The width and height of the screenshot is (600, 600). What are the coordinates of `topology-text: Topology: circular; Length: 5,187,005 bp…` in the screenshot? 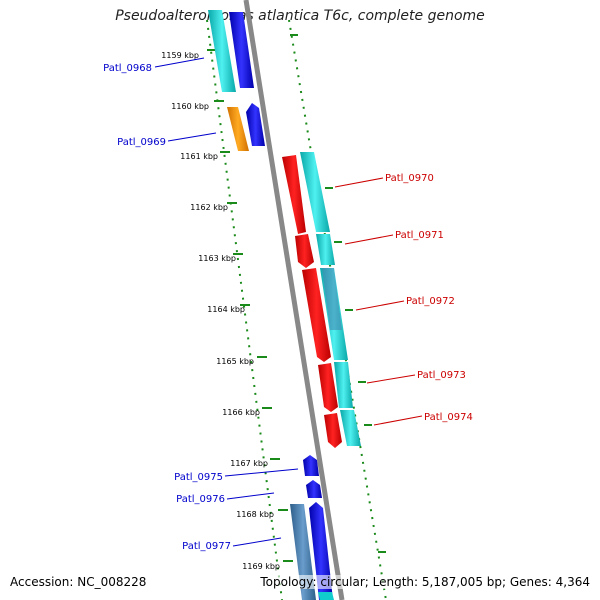 It's located at (425, 582).